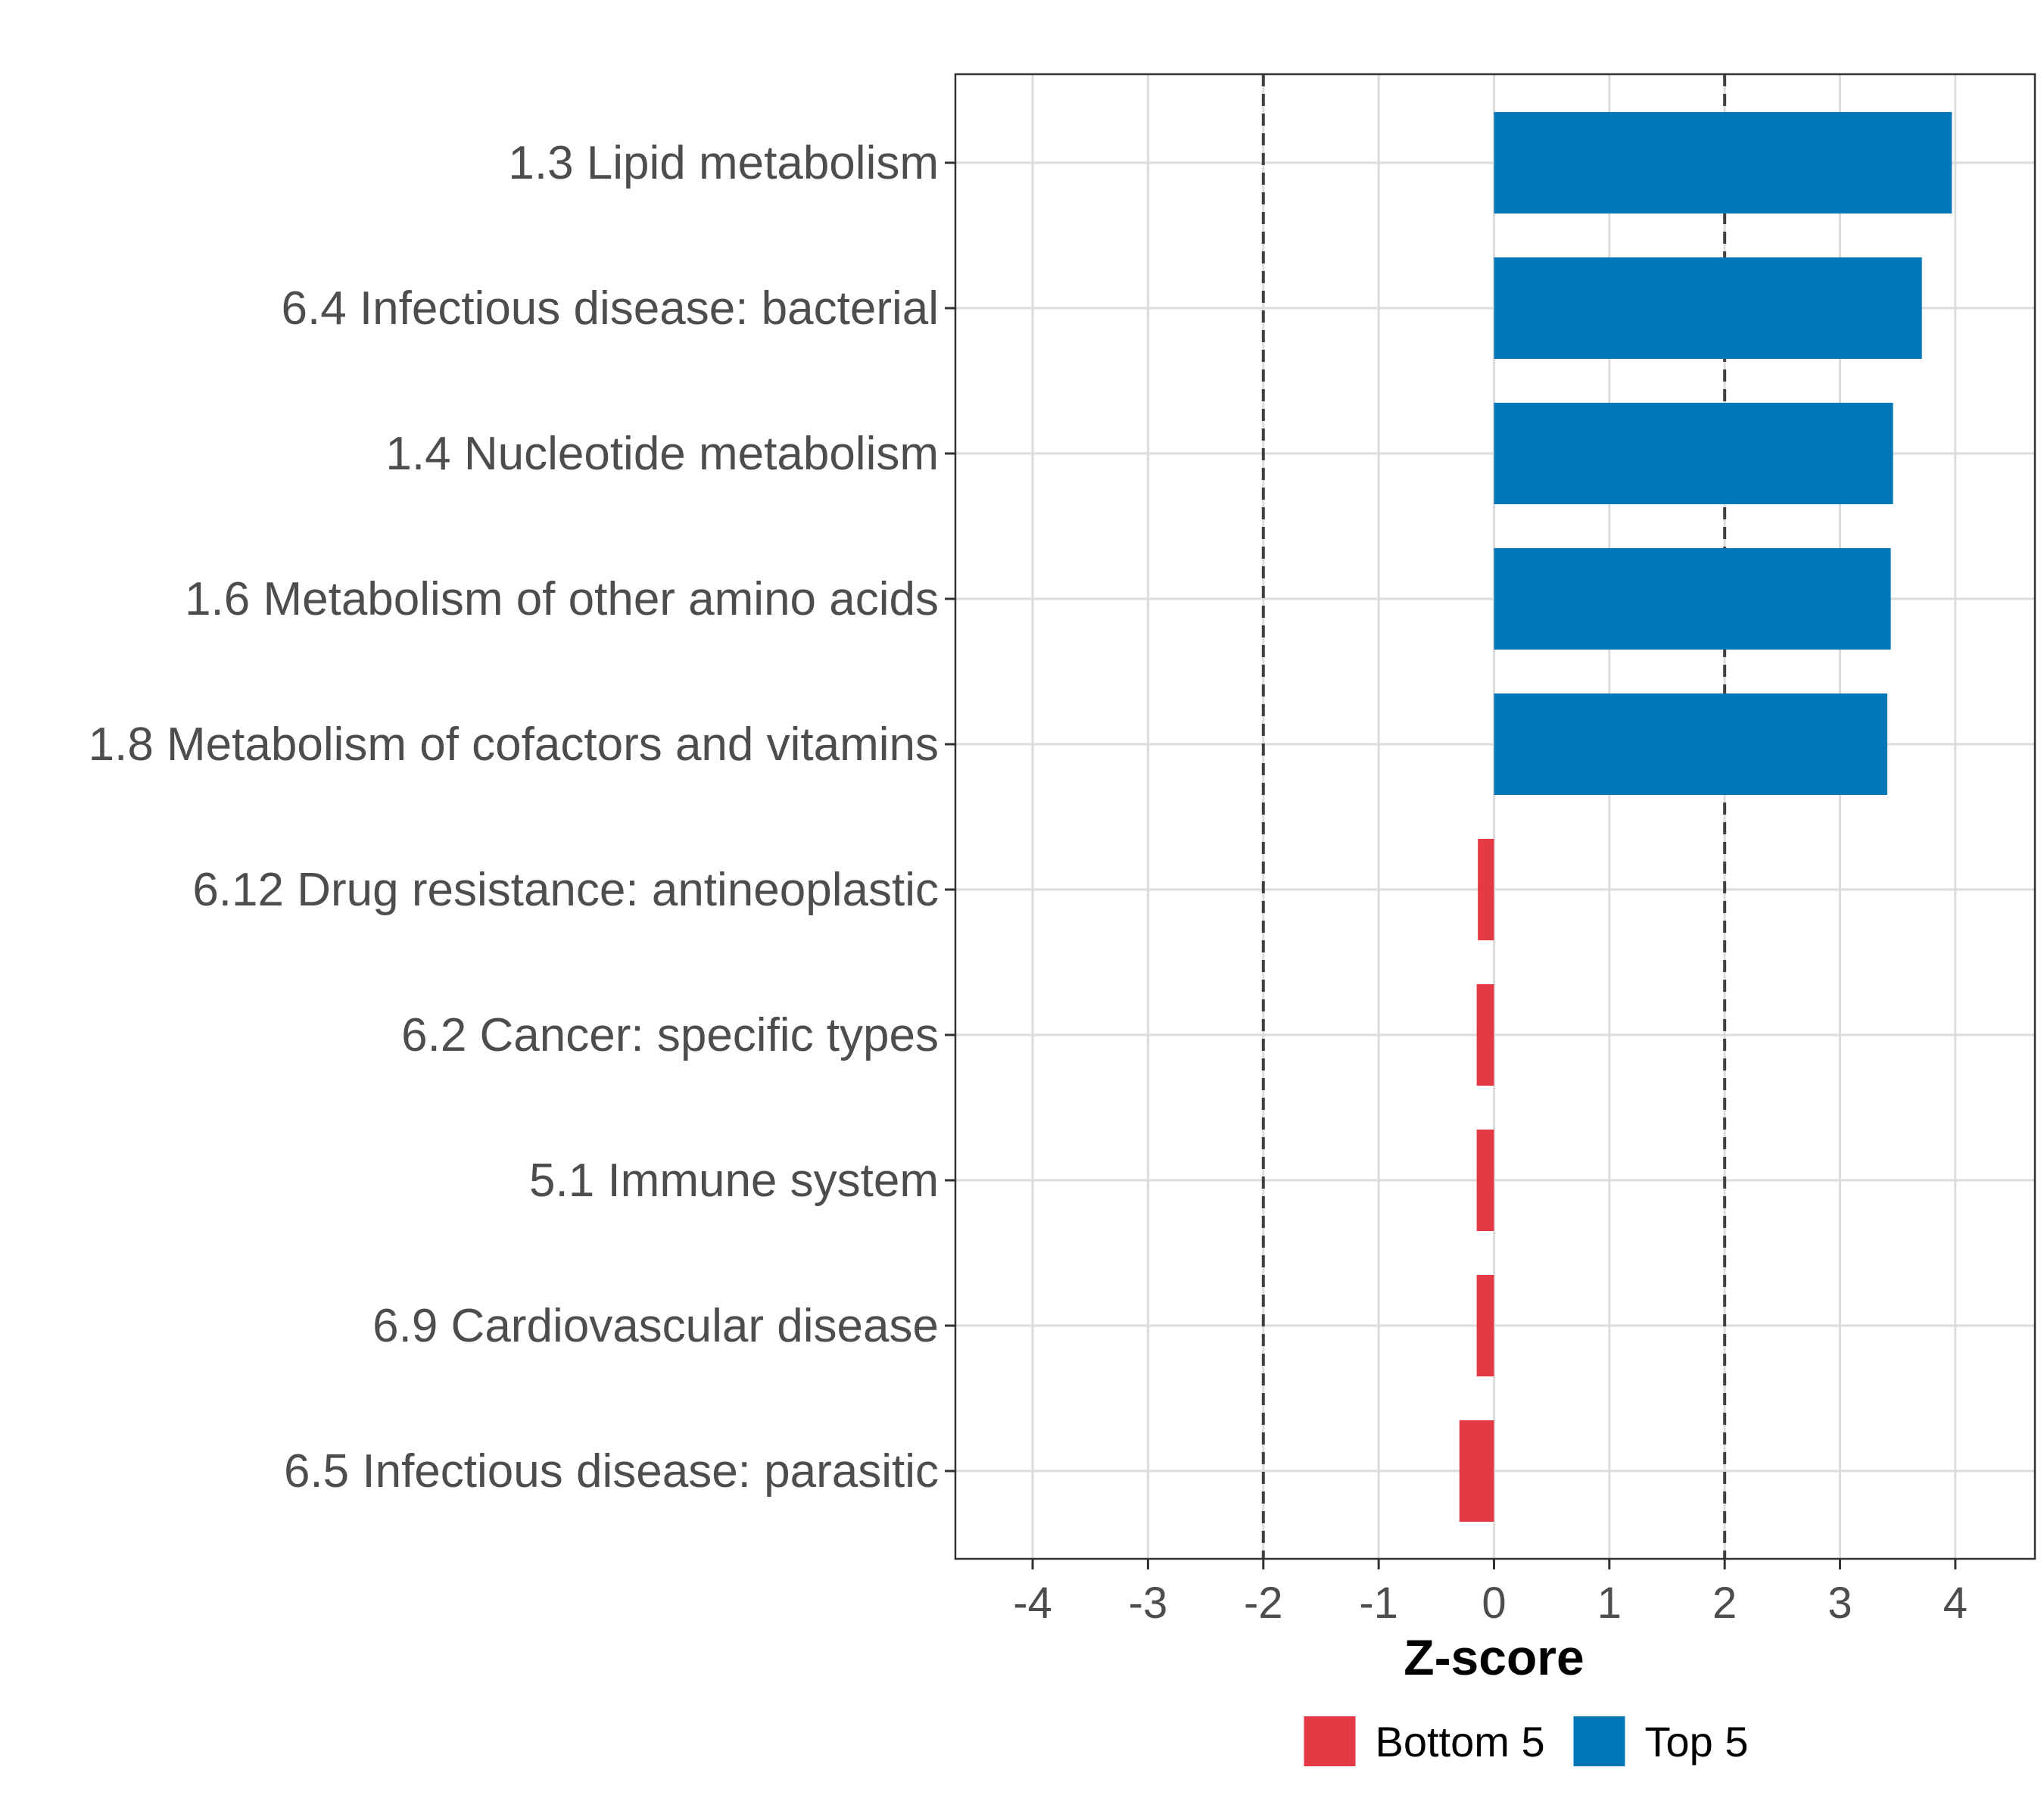 This screenshot has height=1817, width=2044. What do you see at coordinates (1494, 1603) in the screenshot?
I see `x-tick-label: 0` at bounding box center [1494, 1603].